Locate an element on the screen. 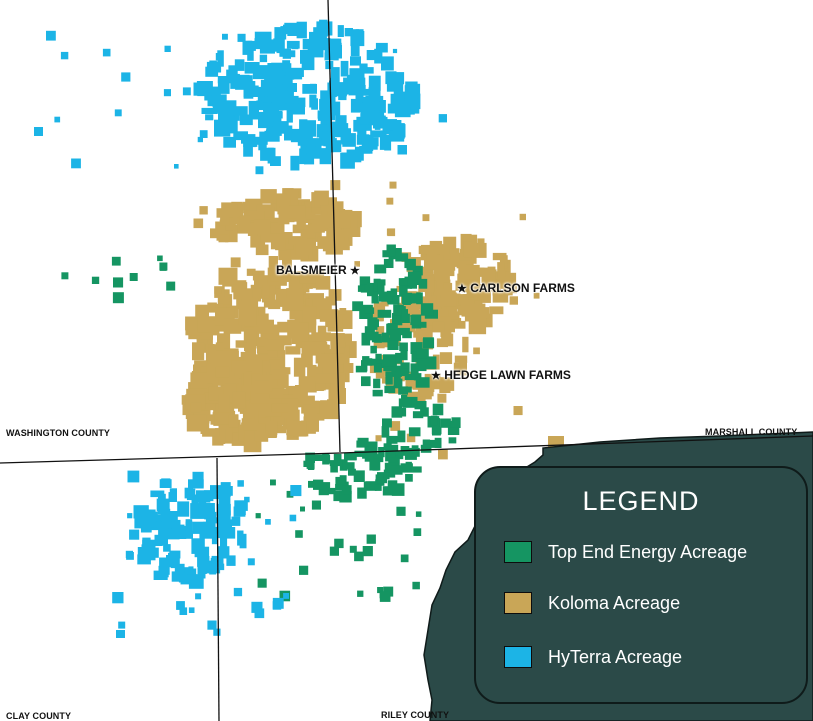 This screenshot has width=813, height=721. star-icon: ★ is located at coordinates (462, 289).